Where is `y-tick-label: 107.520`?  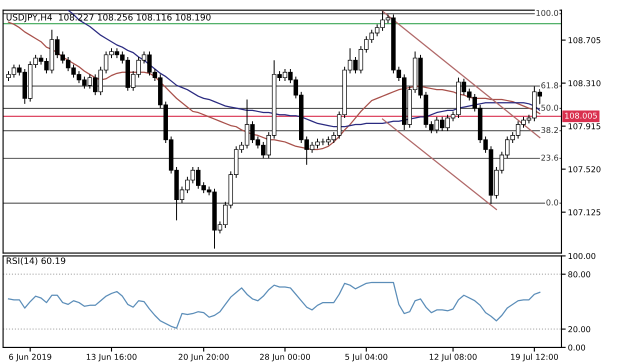 y-tick-label: 107.520 is located at coordinates (584, 169).